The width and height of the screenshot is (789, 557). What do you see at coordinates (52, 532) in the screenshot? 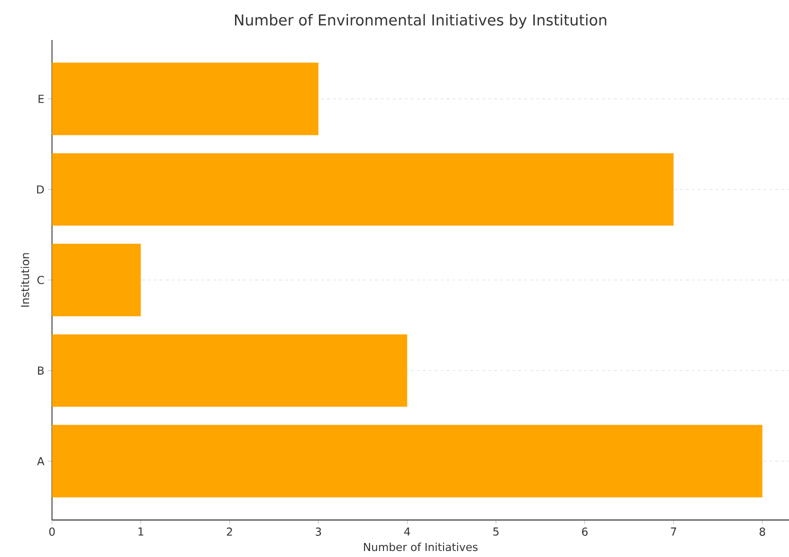
I see `x-tick-label: 0` at bounding box center [52, 532].